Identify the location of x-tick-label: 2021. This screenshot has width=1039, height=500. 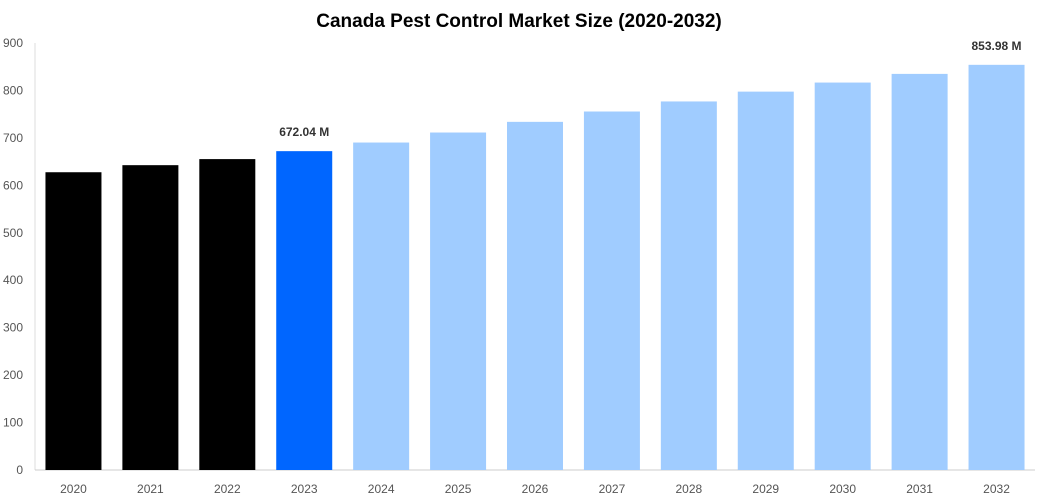
(150, 489).